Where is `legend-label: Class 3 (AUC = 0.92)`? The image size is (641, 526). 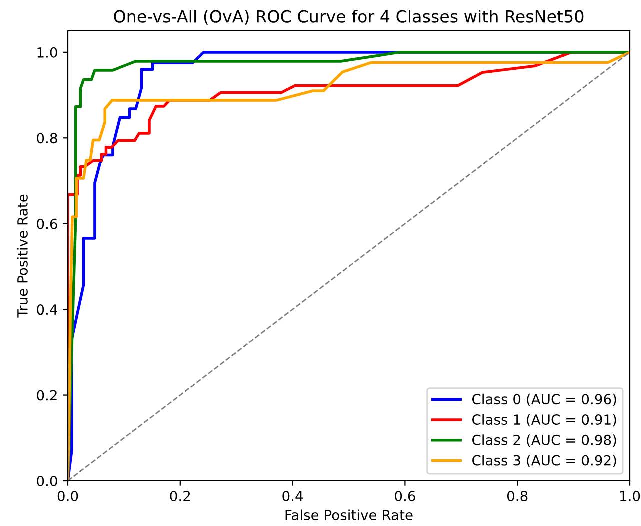 legend-label: Class 3 (AUC = 0.92) is located at coordinates (544, 461).